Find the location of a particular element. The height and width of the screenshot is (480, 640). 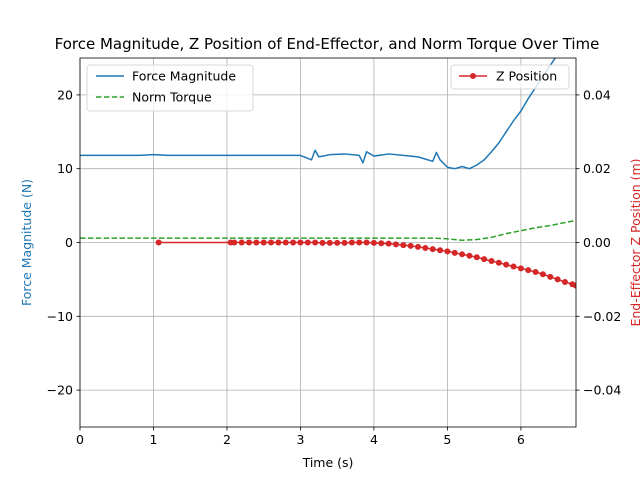

series-line-norm-torque is located at coordinates (328, 230).